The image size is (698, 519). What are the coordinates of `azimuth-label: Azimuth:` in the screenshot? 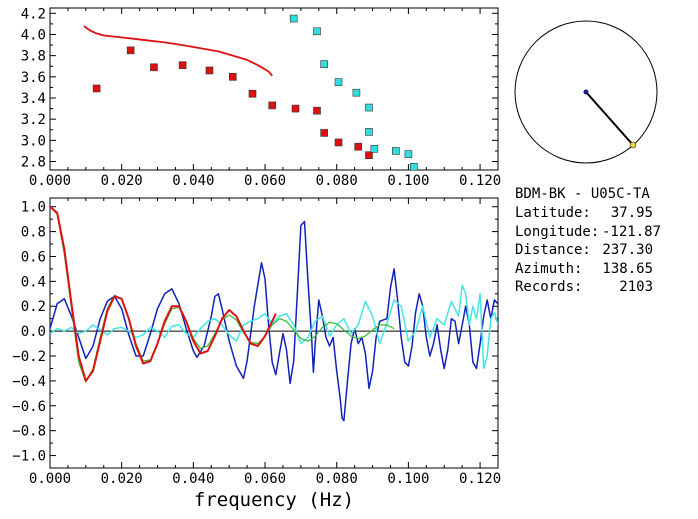 It's located at (548, 269).